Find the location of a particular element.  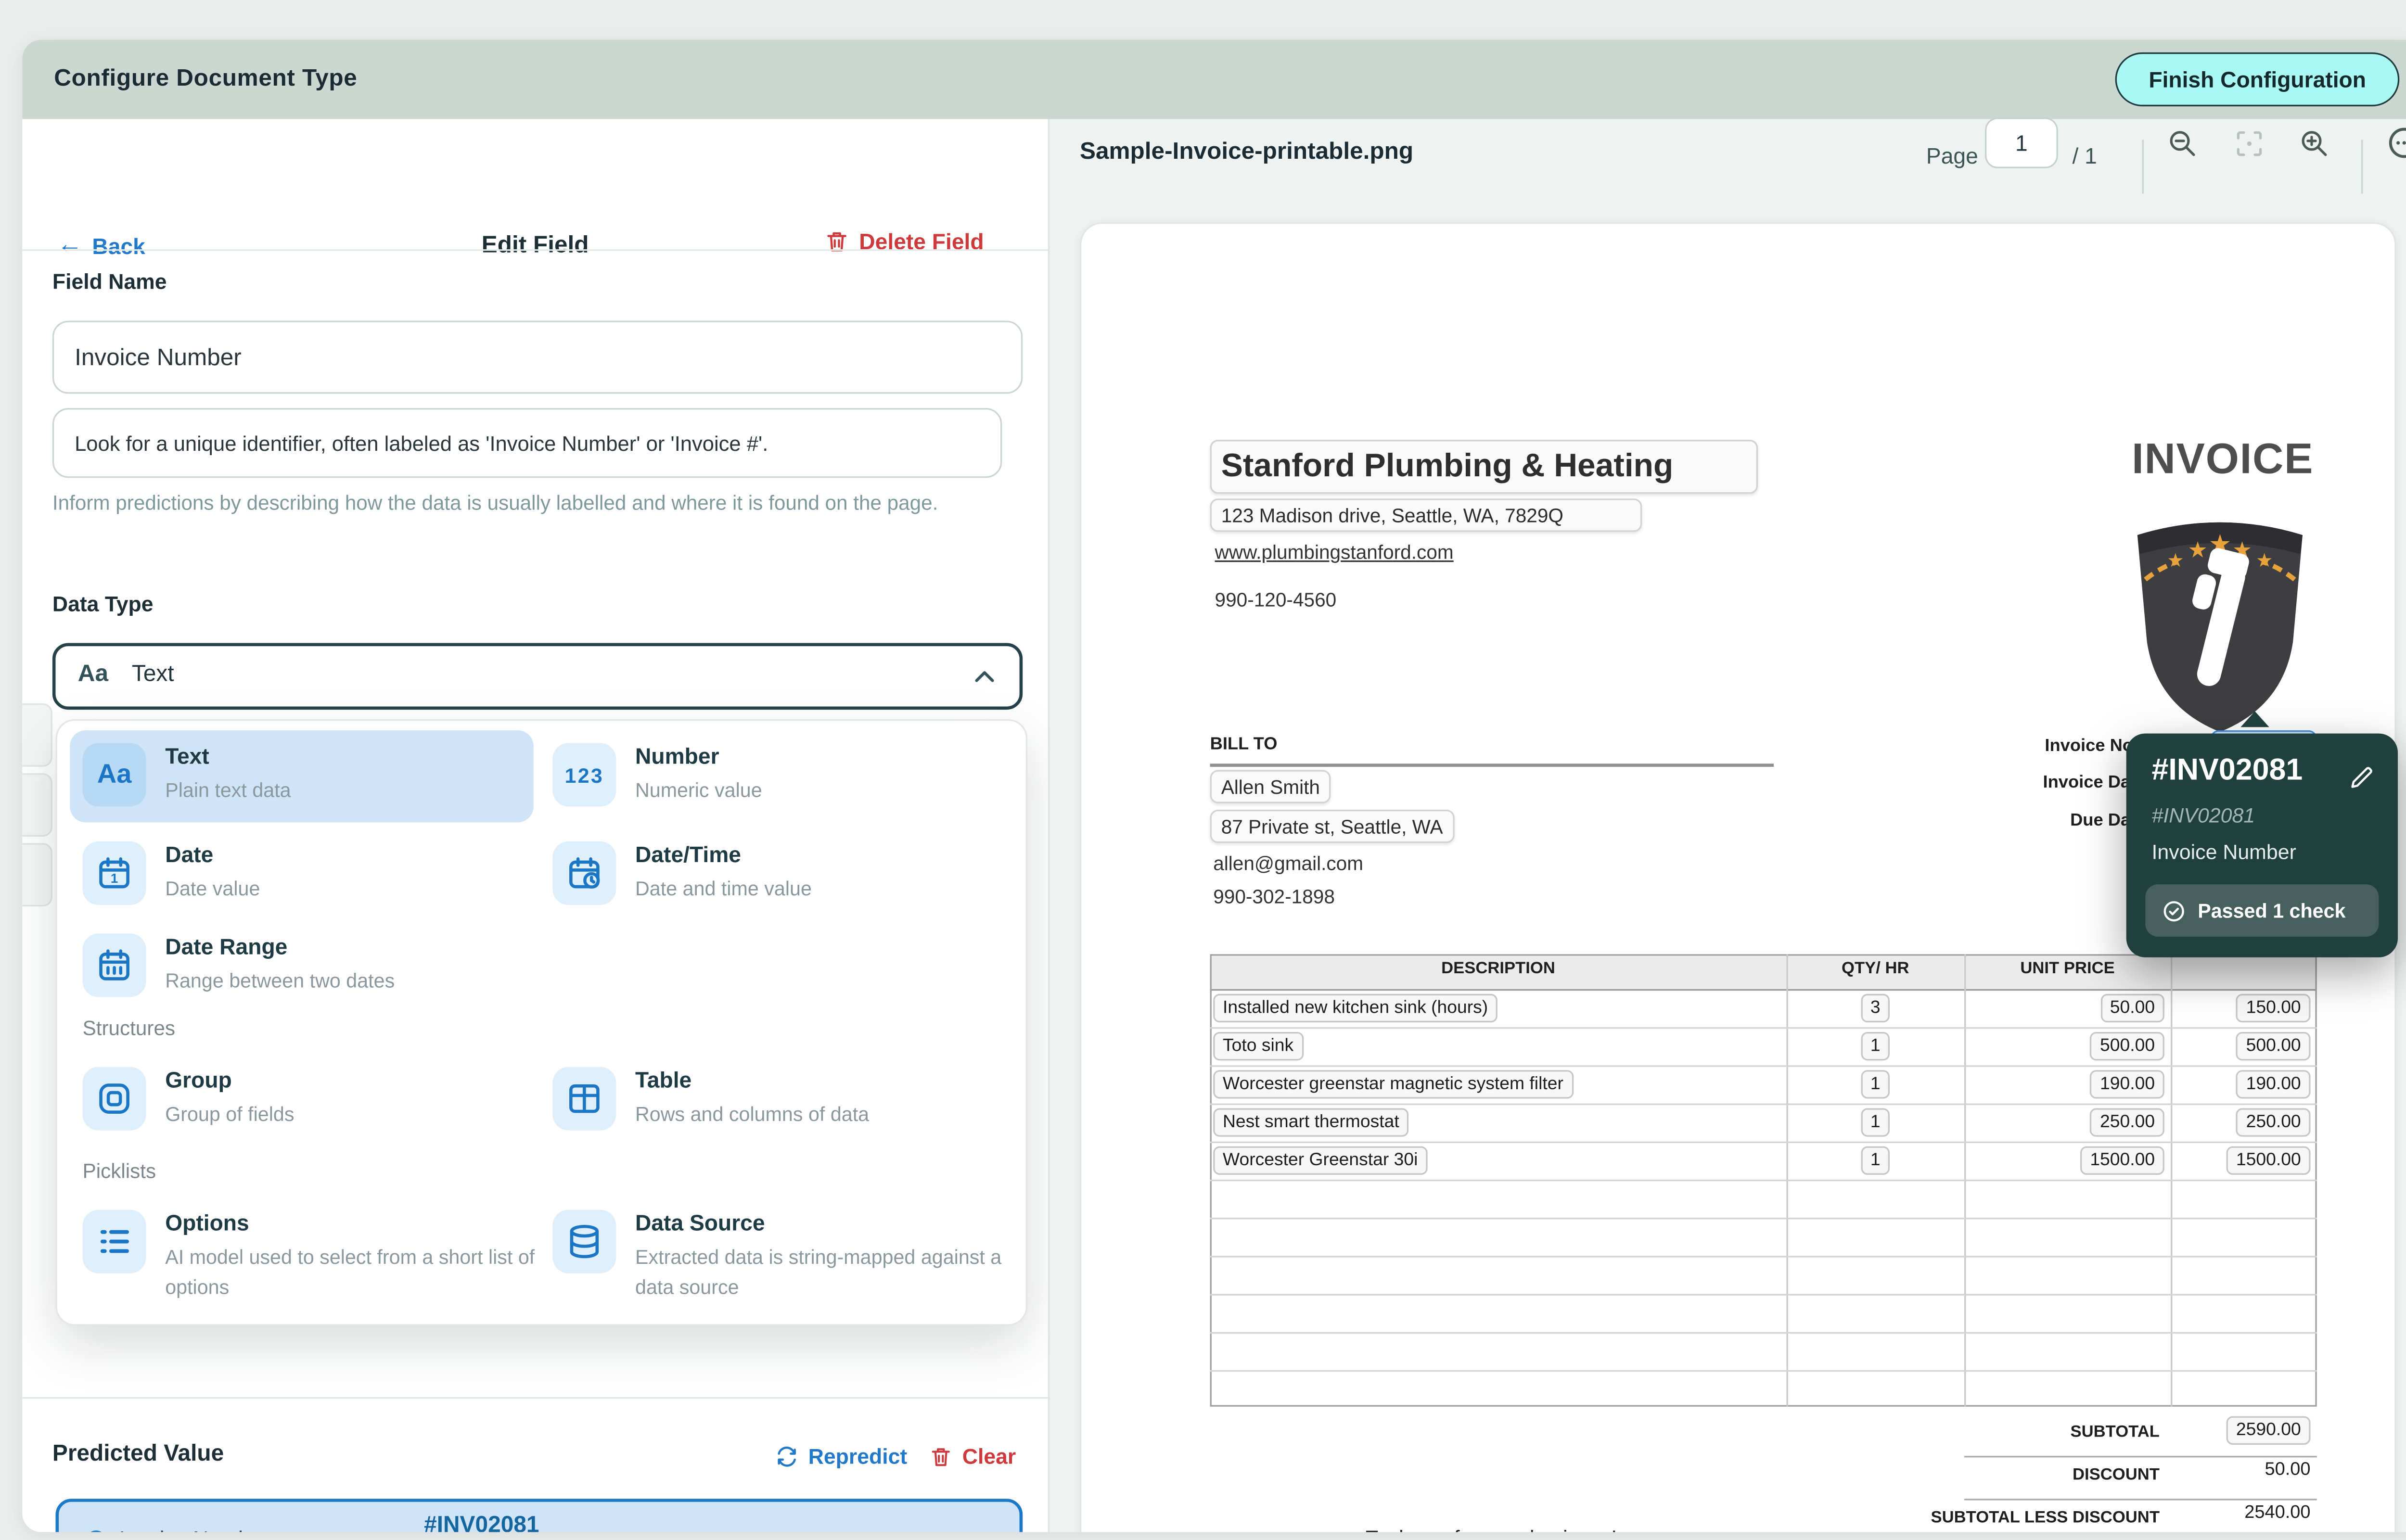

tooltip-arrow is located at coordinates (2255, 719).